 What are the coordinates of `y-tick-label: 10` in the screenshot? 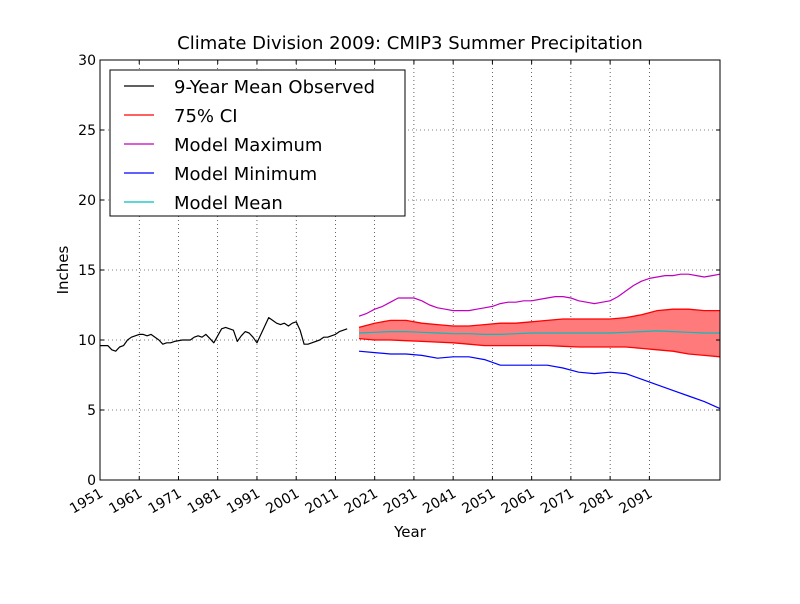 It's located at (87, 341).